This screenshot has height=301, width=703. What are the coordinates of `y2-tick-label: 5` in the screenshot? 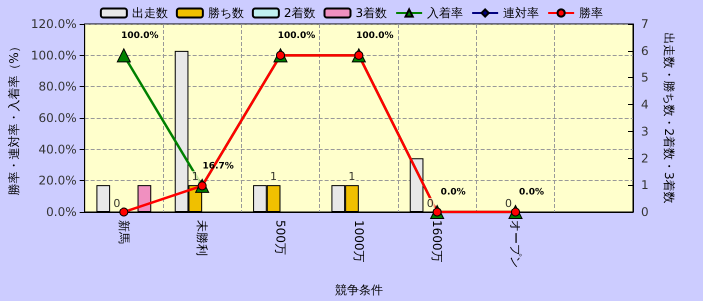 It's located at (645, 77).